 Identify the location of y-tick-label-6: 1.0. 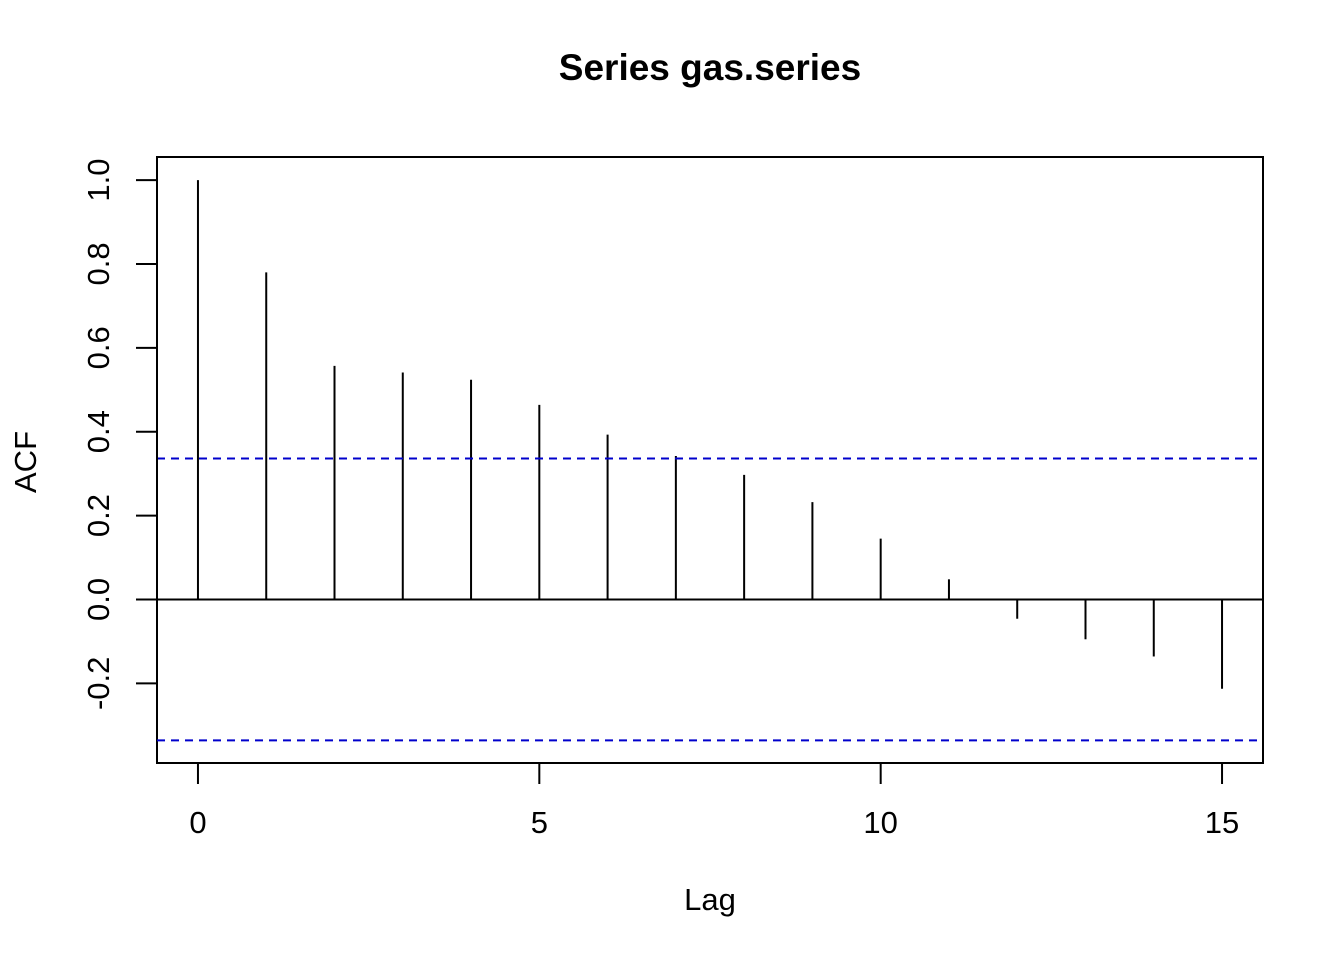
(98, 180).